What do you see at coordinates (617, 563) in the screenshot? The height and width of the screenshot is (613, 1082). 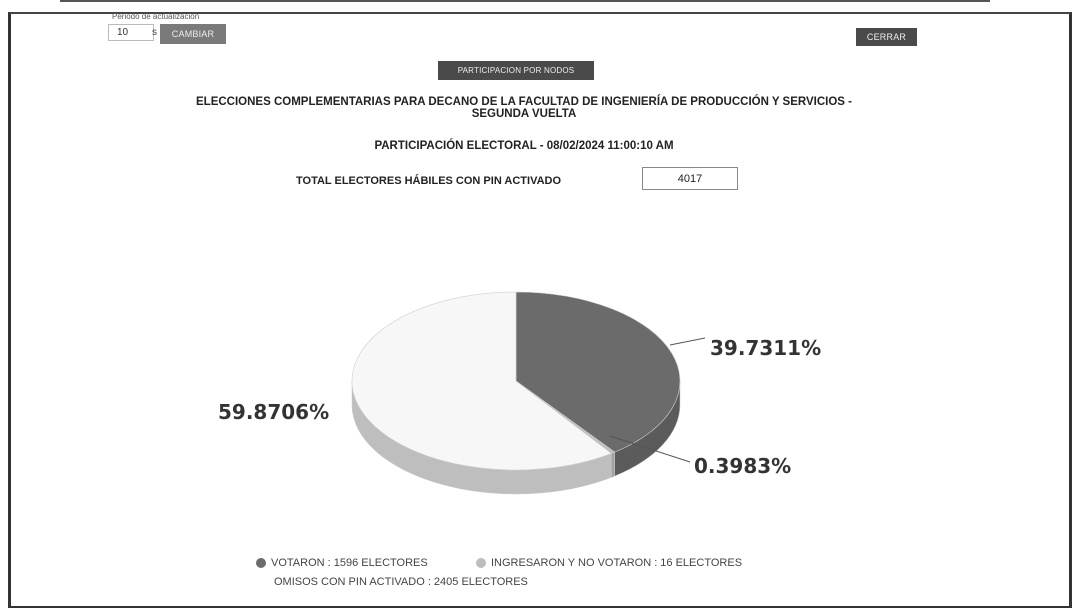 I see `legend-label-ingresaron: INGRESARON Y NO VOTARON : 16 ELECTORES` at bounding box center [617, 563].